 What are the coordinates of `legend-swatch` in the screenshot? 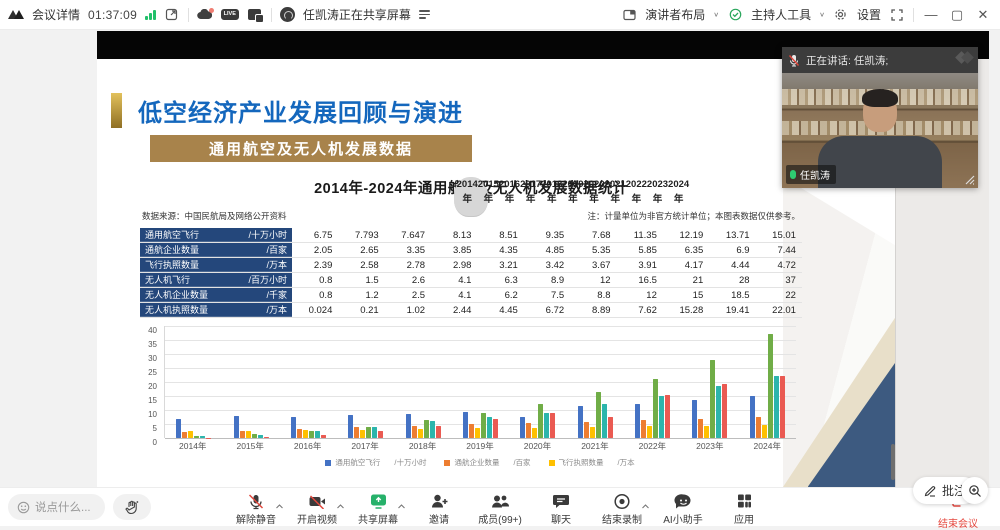 It's located at (551, 462).